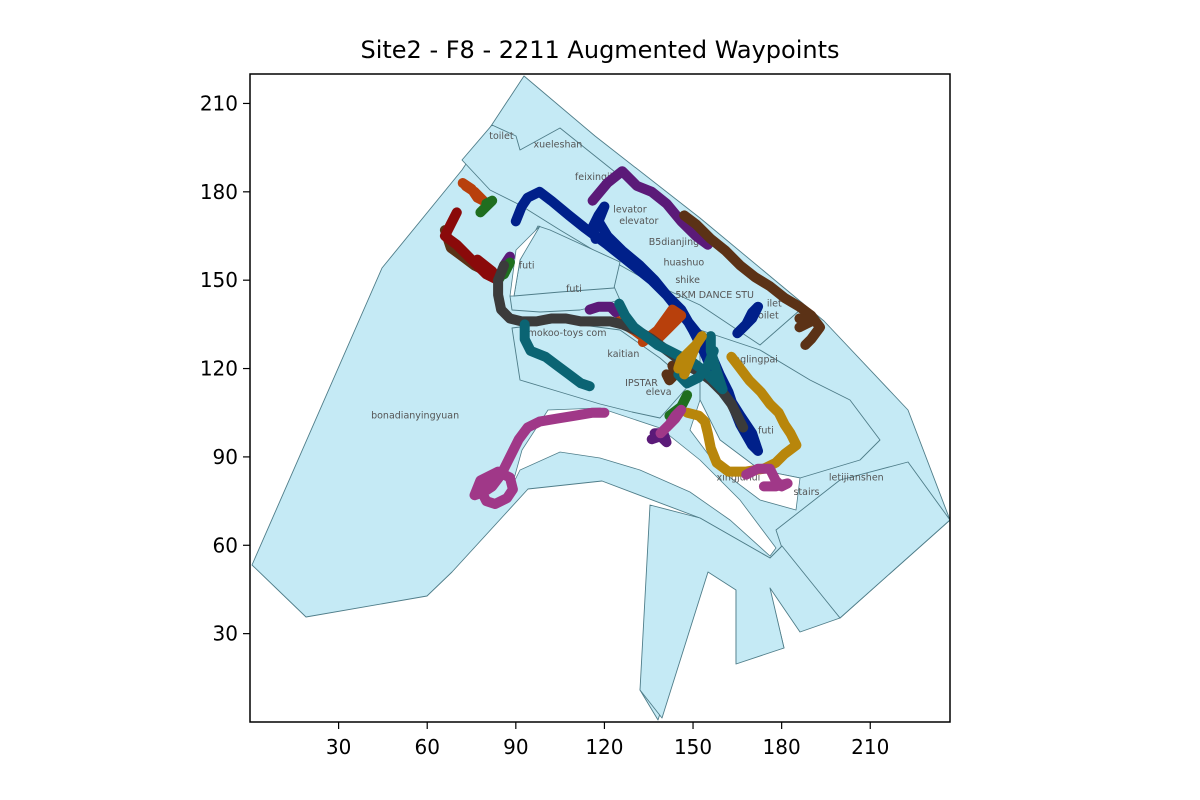 Image resolution: width=1200 pixels, height=800 pixels. I want to click on x-tick-label: 180, so click(782, 747).